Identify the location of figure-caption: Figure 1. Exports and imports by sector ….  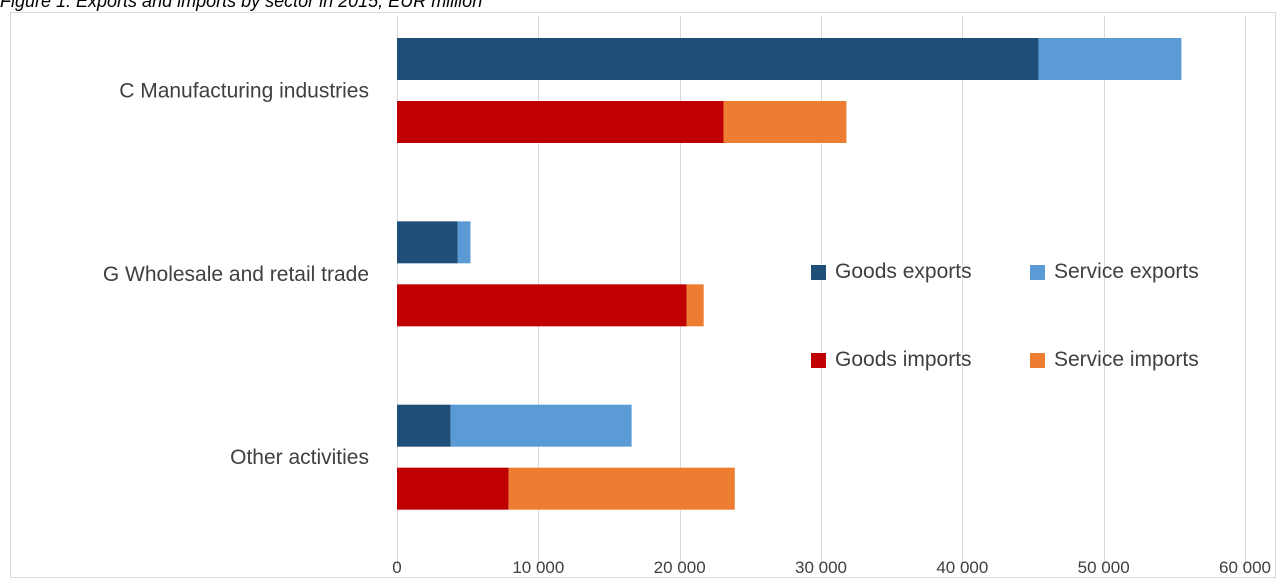
(241, 5).